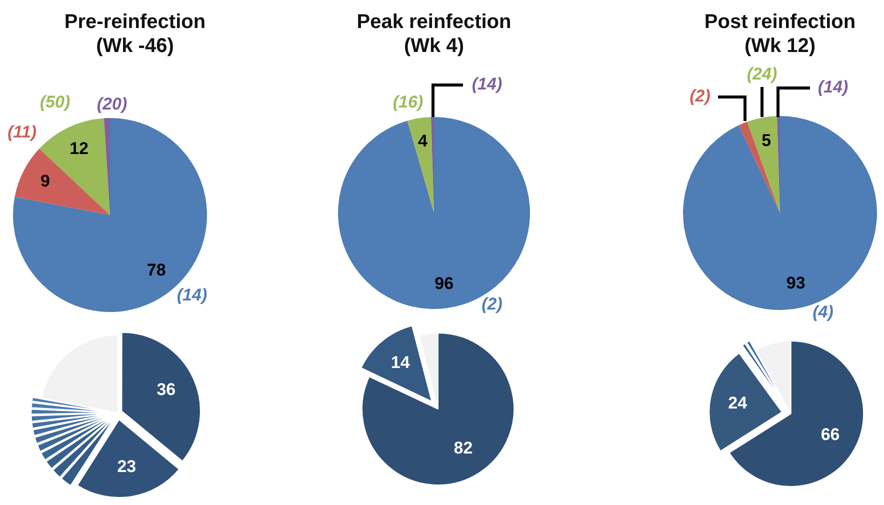 Image resolution: width=884 pixels, height=505 pixels. Describe the element at coordinates (408, 102) in the screenshot. I see `text: (16)` at that location.